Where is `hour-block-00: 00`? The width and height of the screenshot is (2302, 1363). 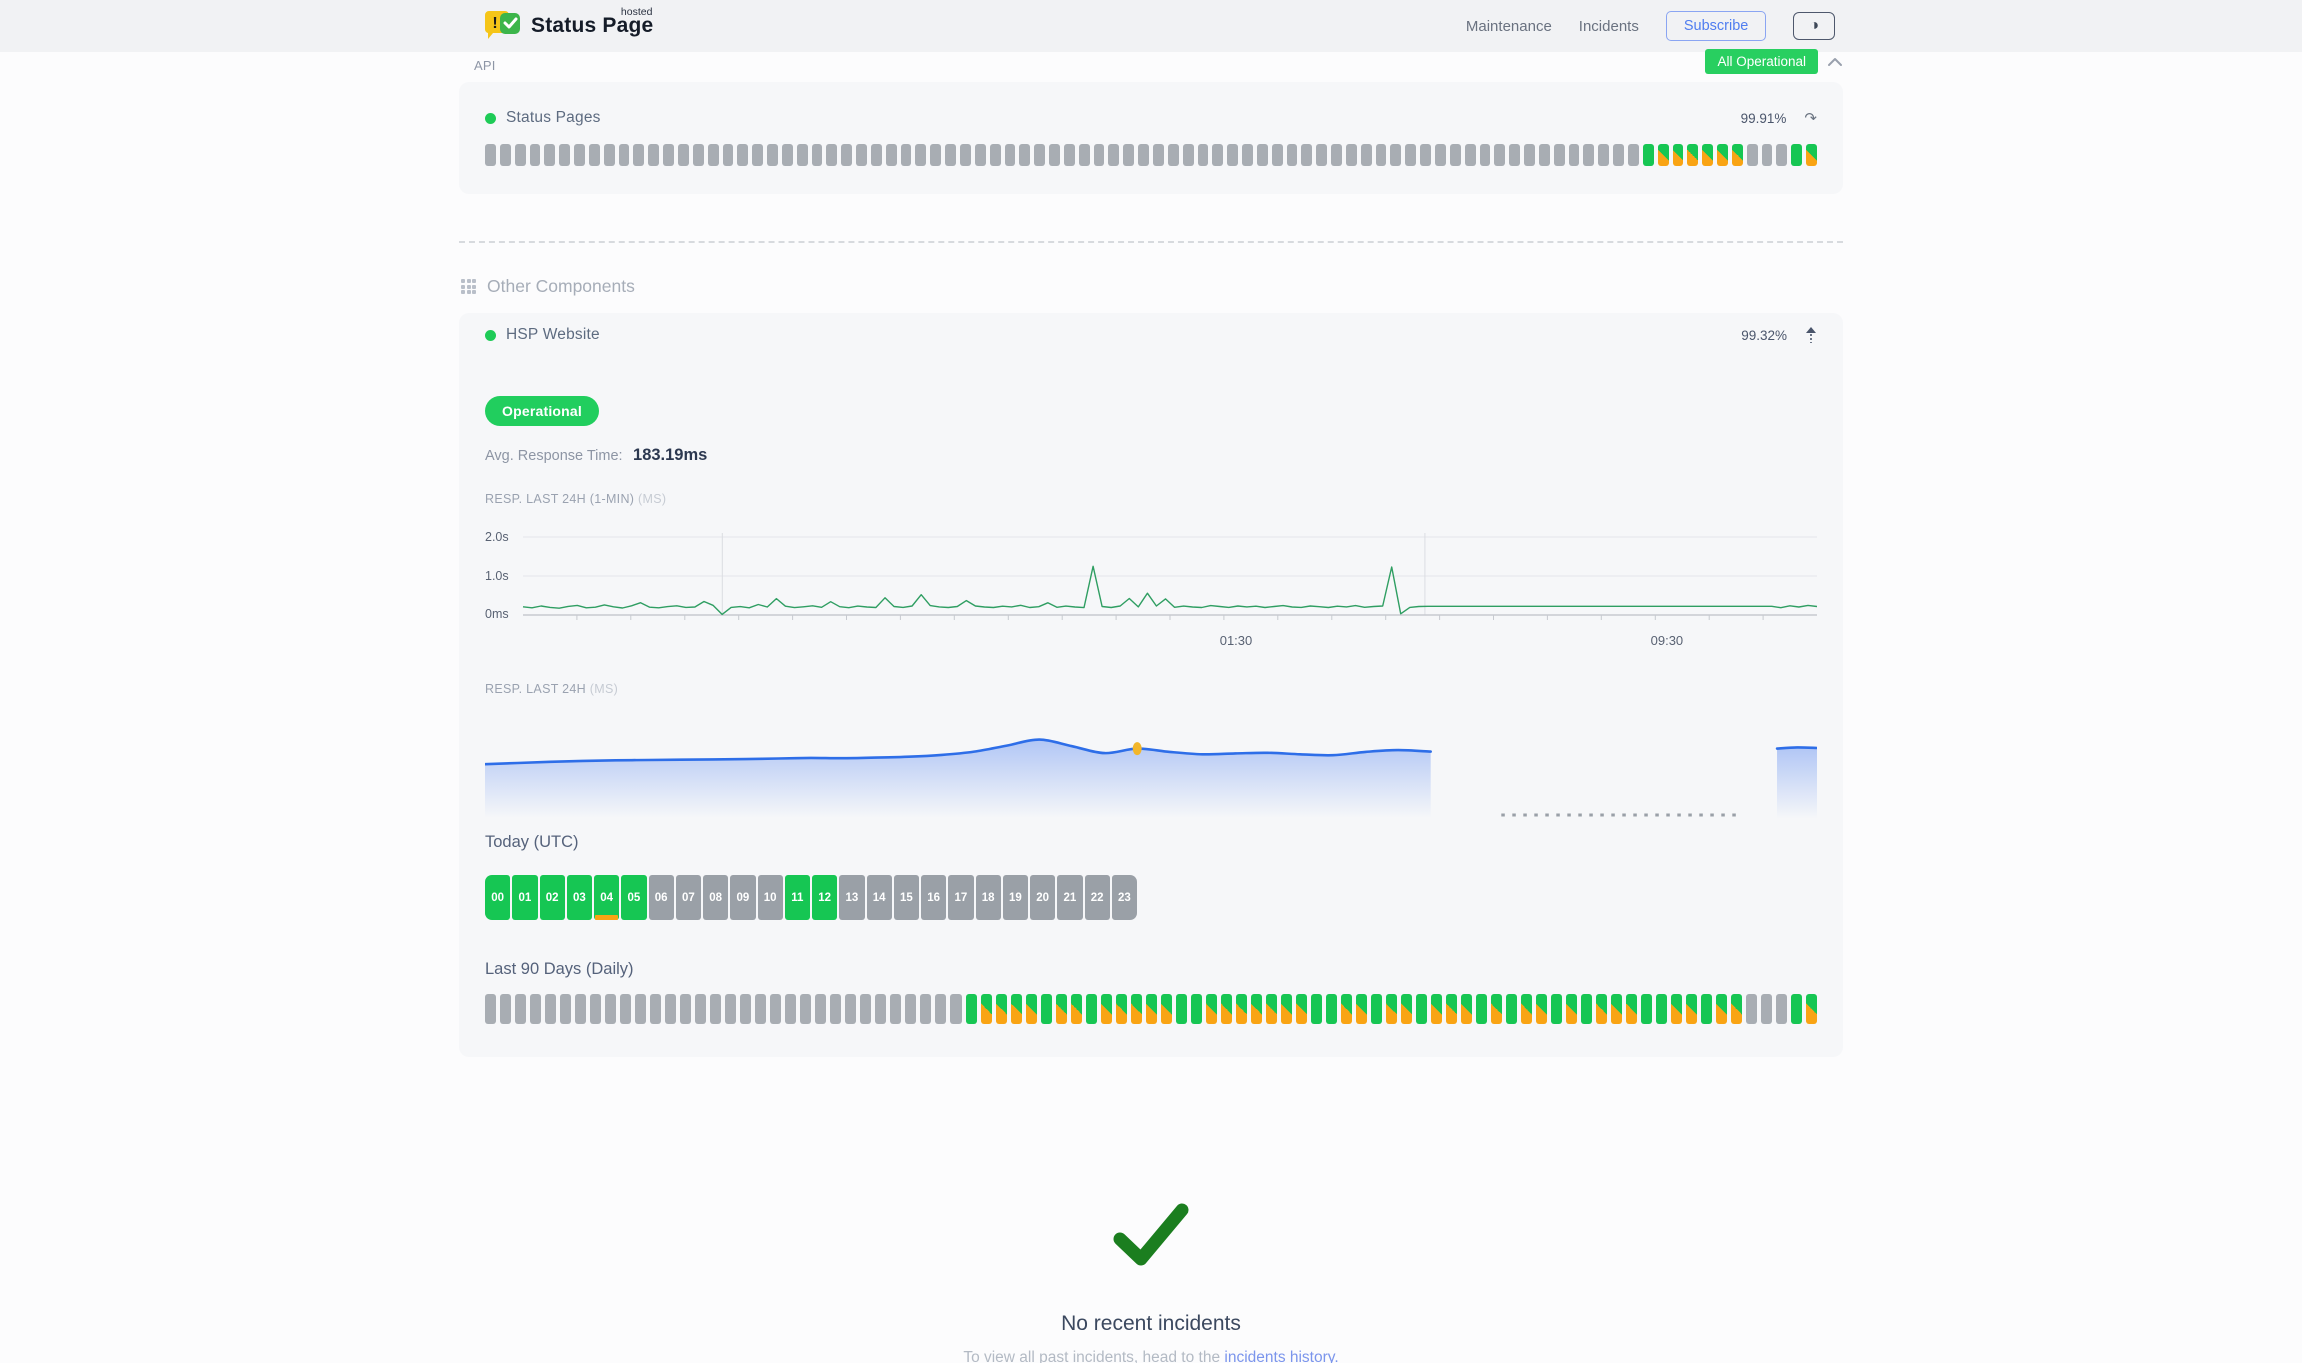 hour-block-00: 00 is located at coordinates (498, 897).